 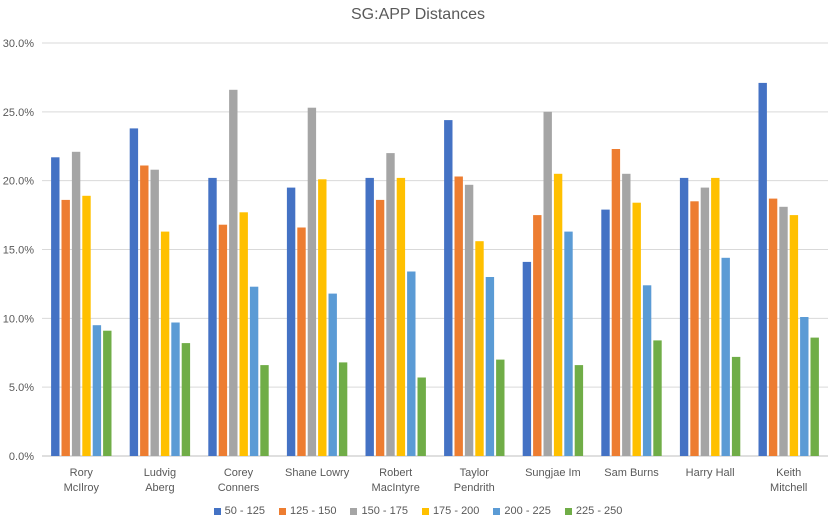 I want to click on legend-label: 125 - 150, so click(x=313, y=511).